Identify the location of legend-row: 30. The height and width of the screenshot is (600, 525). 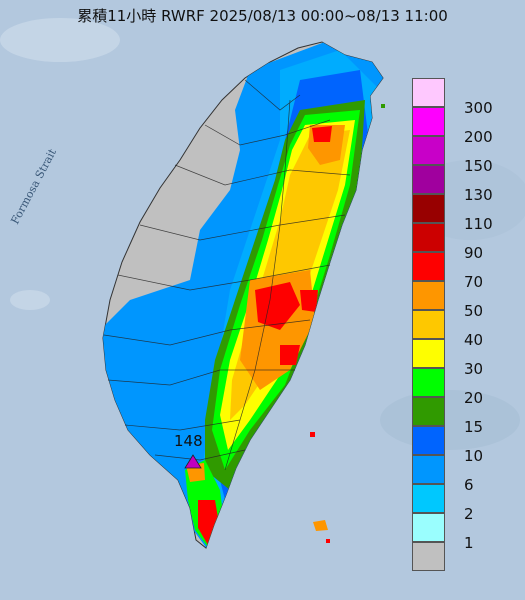
(462, 358).